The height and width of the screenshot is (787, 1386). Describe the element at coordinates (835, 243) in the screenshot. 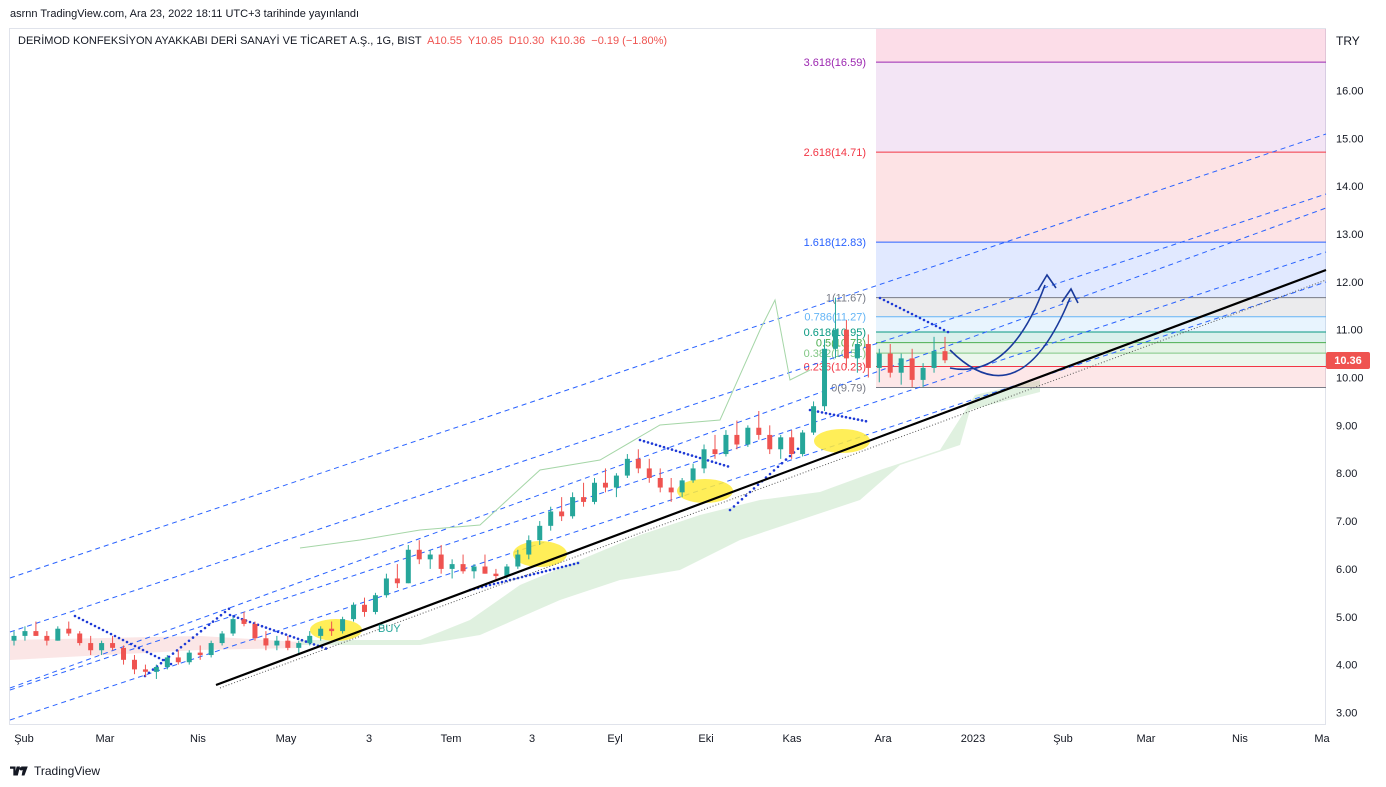

I see `fib-level-label: 1.618(12.83)` at that location.